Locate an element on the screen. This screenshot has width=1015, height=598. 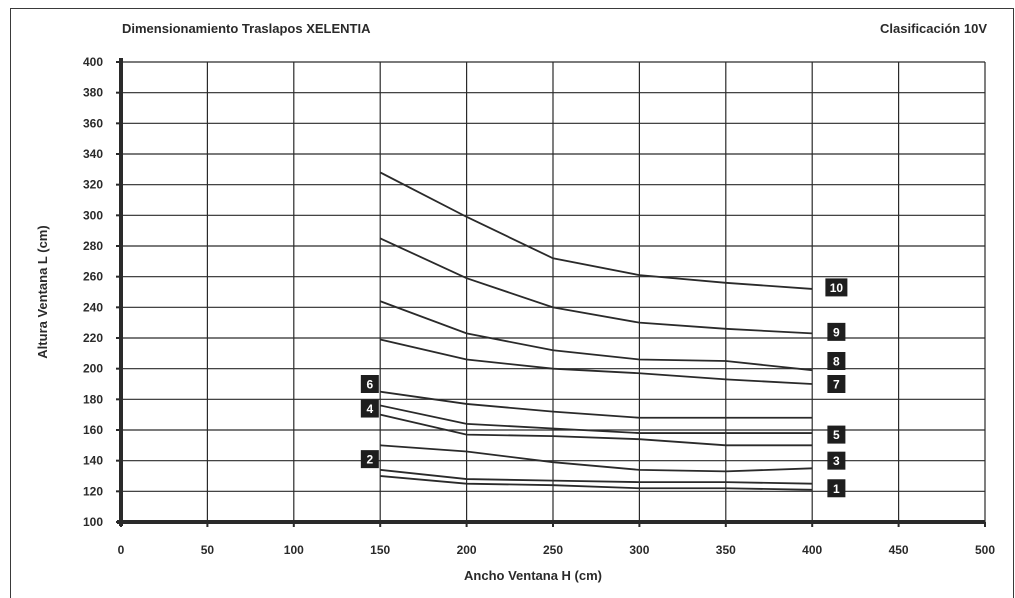
y-tick-label: 340 is located at coordinates (93, 154).